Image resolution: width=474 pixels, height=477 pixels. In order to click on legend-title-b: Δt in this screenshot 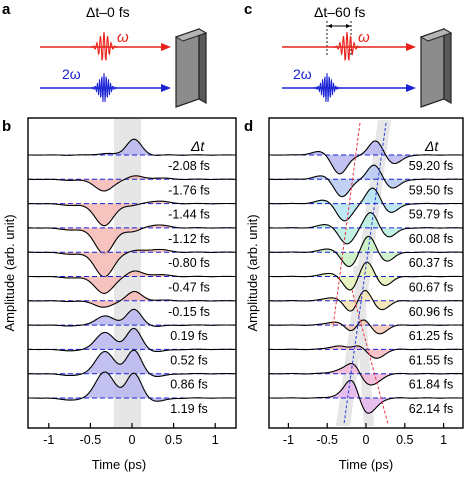, I will do `click(197, 146)`.